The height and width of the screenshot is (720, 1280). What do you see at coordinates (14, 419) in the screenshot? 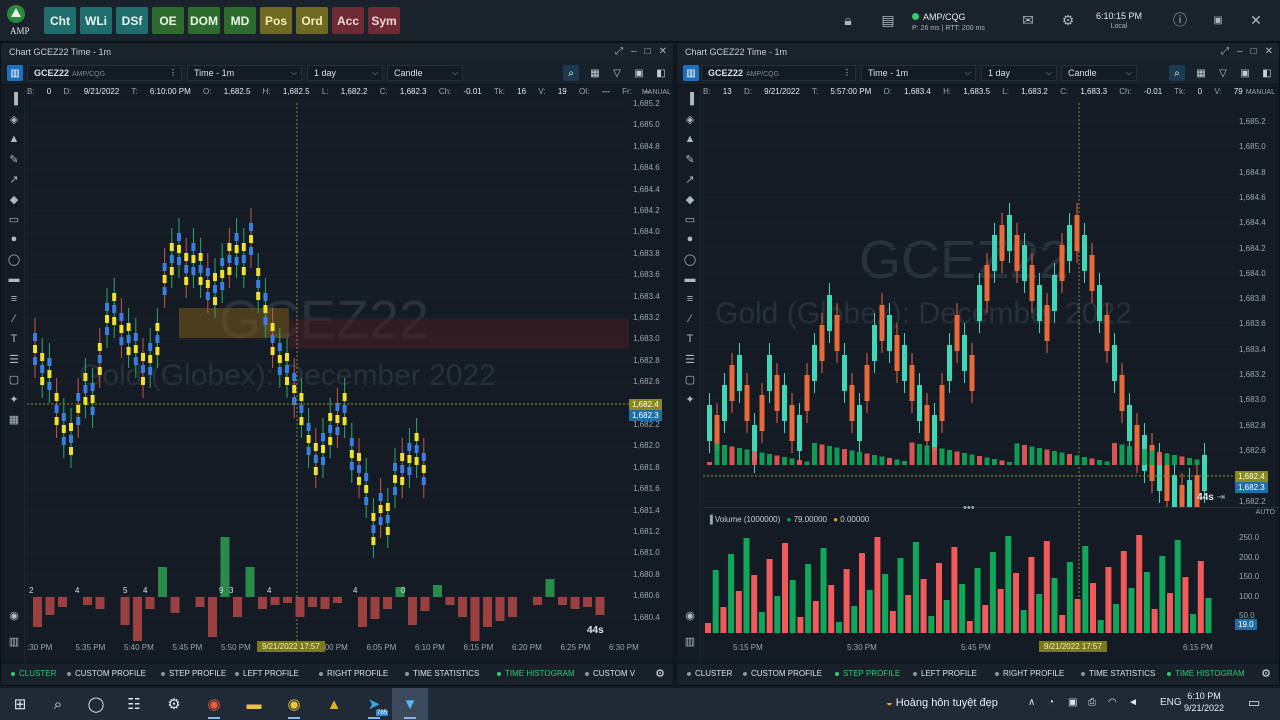
I see `grid-icon: ▦` at bounding box center [14, 419].